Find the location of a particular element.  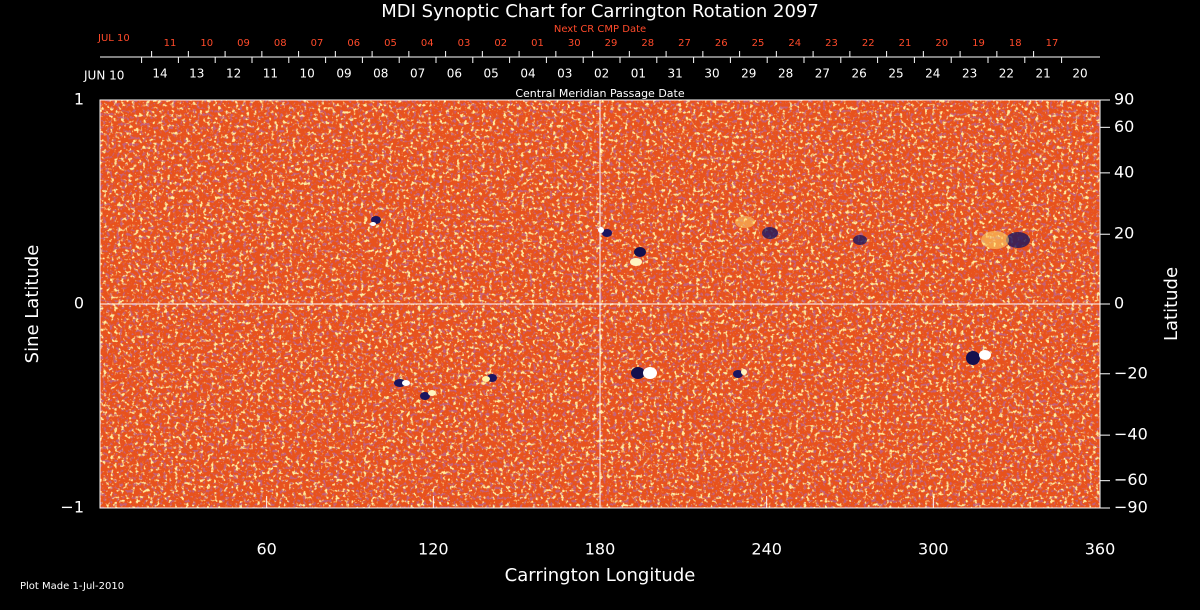

next-cmp-date: 26 is located at coordinates (721, 43).